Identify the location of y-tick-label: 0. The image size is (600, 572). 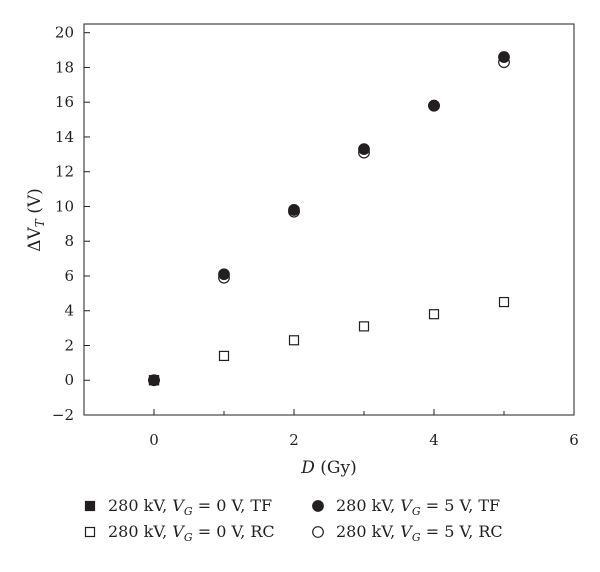
(69, 380).